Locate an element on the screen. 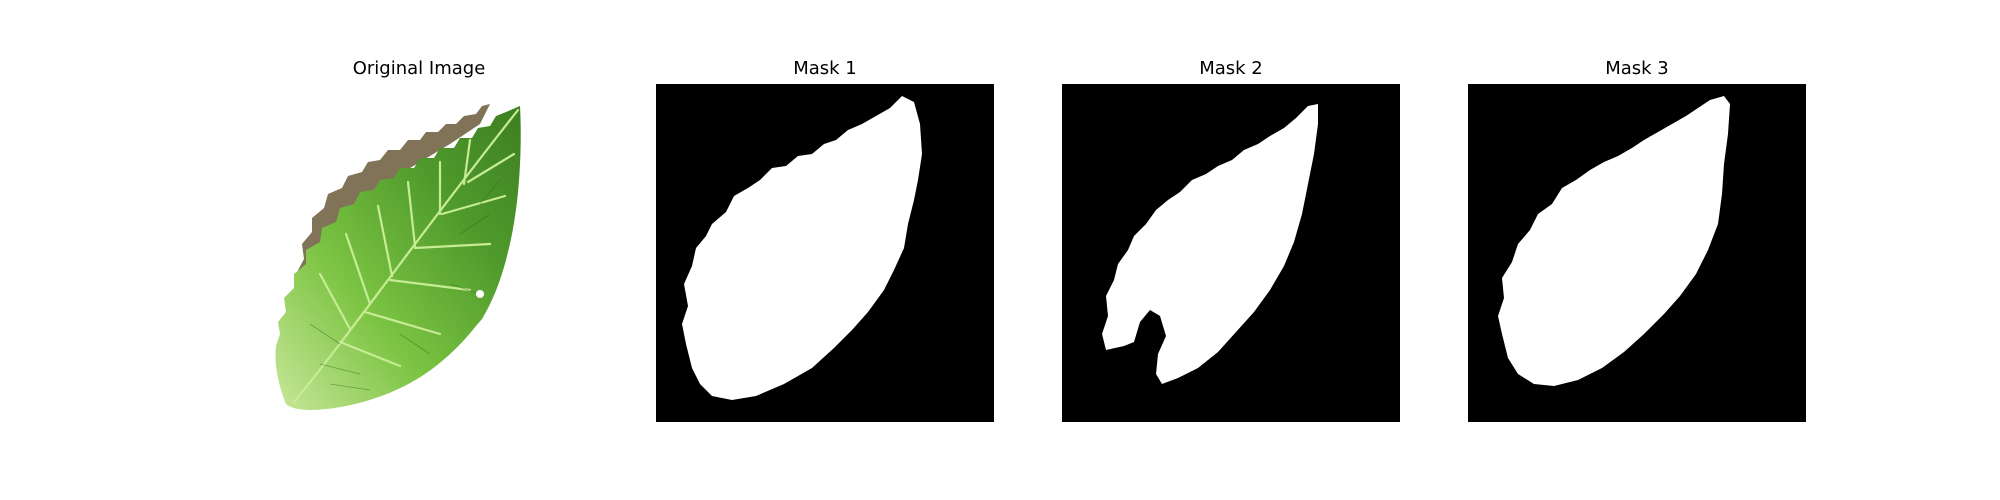 Image resolution: width=2000 pixels, height=500 pixels. leaf-veins is located at coordinates (406, 256).